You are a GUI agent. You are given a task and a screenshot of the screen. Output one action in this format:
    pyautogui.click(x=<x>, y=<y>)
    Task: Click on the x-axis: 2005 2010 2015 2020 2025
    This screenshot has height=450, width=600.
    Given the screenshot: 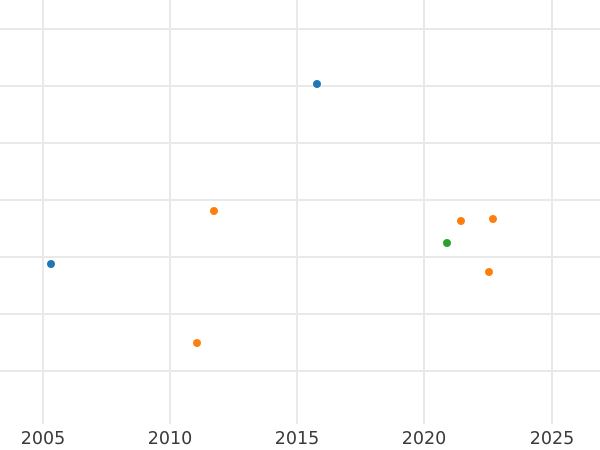 What is the action you would take?
    pyautogui.click(x=300, y=437)
    